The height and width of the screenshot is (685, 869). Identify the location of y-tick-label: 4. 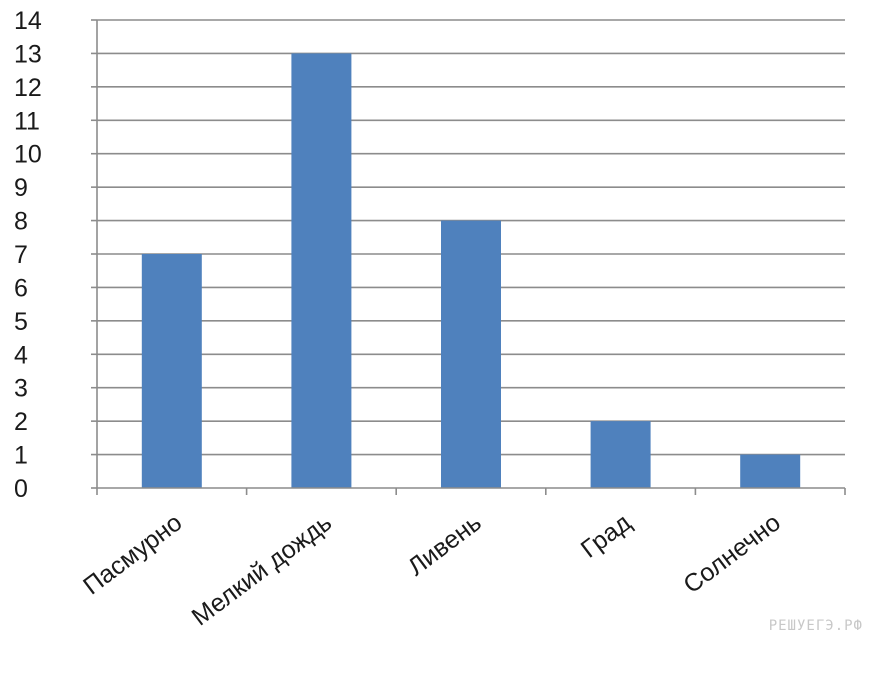
(21, 355).